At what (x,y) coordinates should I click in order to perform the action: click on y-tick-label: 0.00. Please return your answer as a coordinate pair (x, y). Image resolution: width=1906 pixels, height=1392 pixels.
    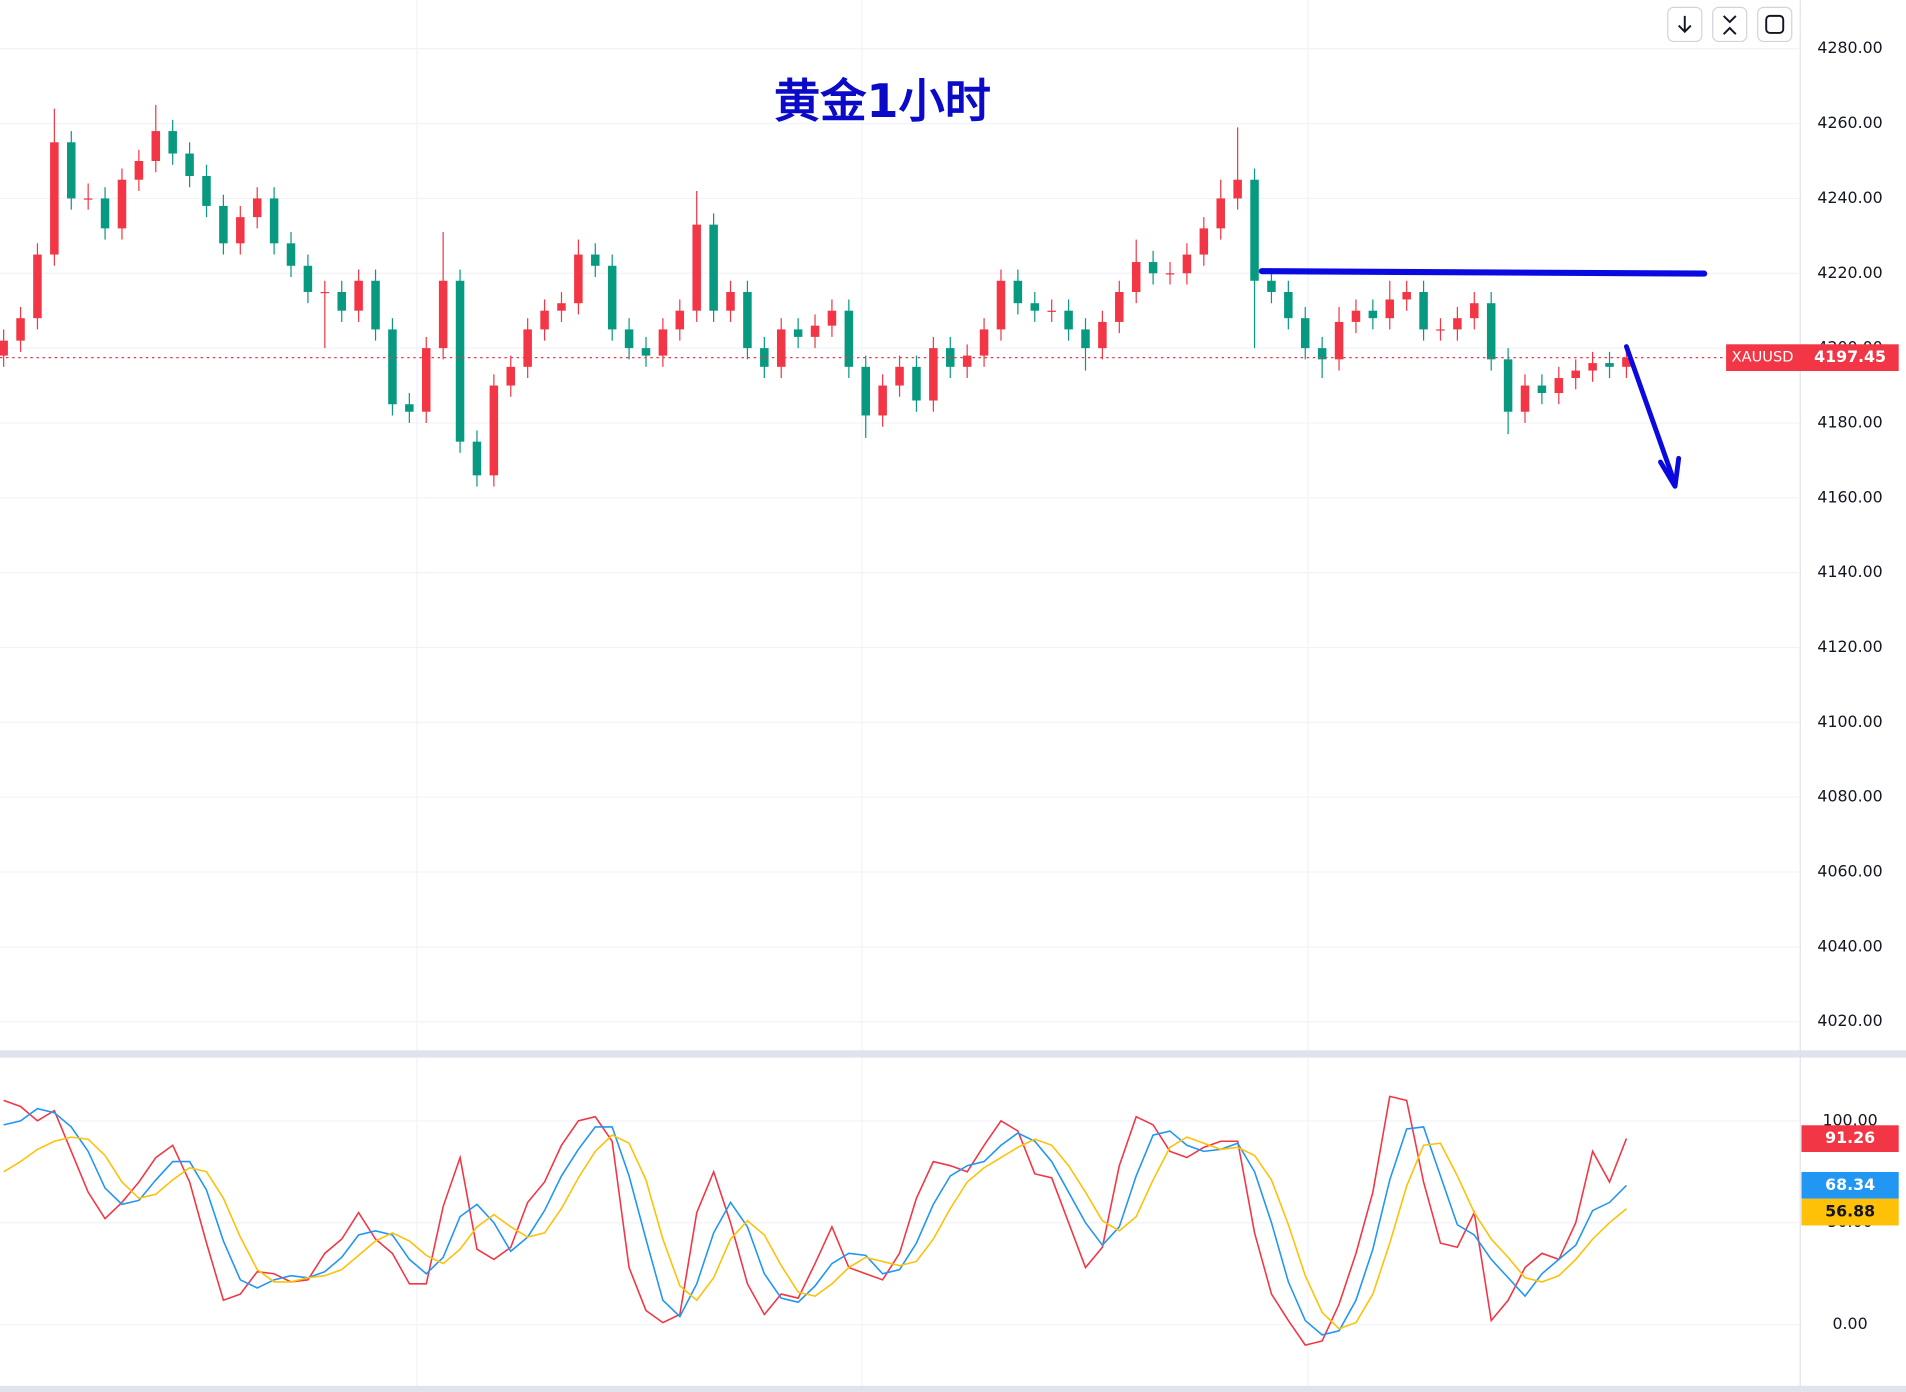
    Looking at the image, I should click on (1849, 1323).